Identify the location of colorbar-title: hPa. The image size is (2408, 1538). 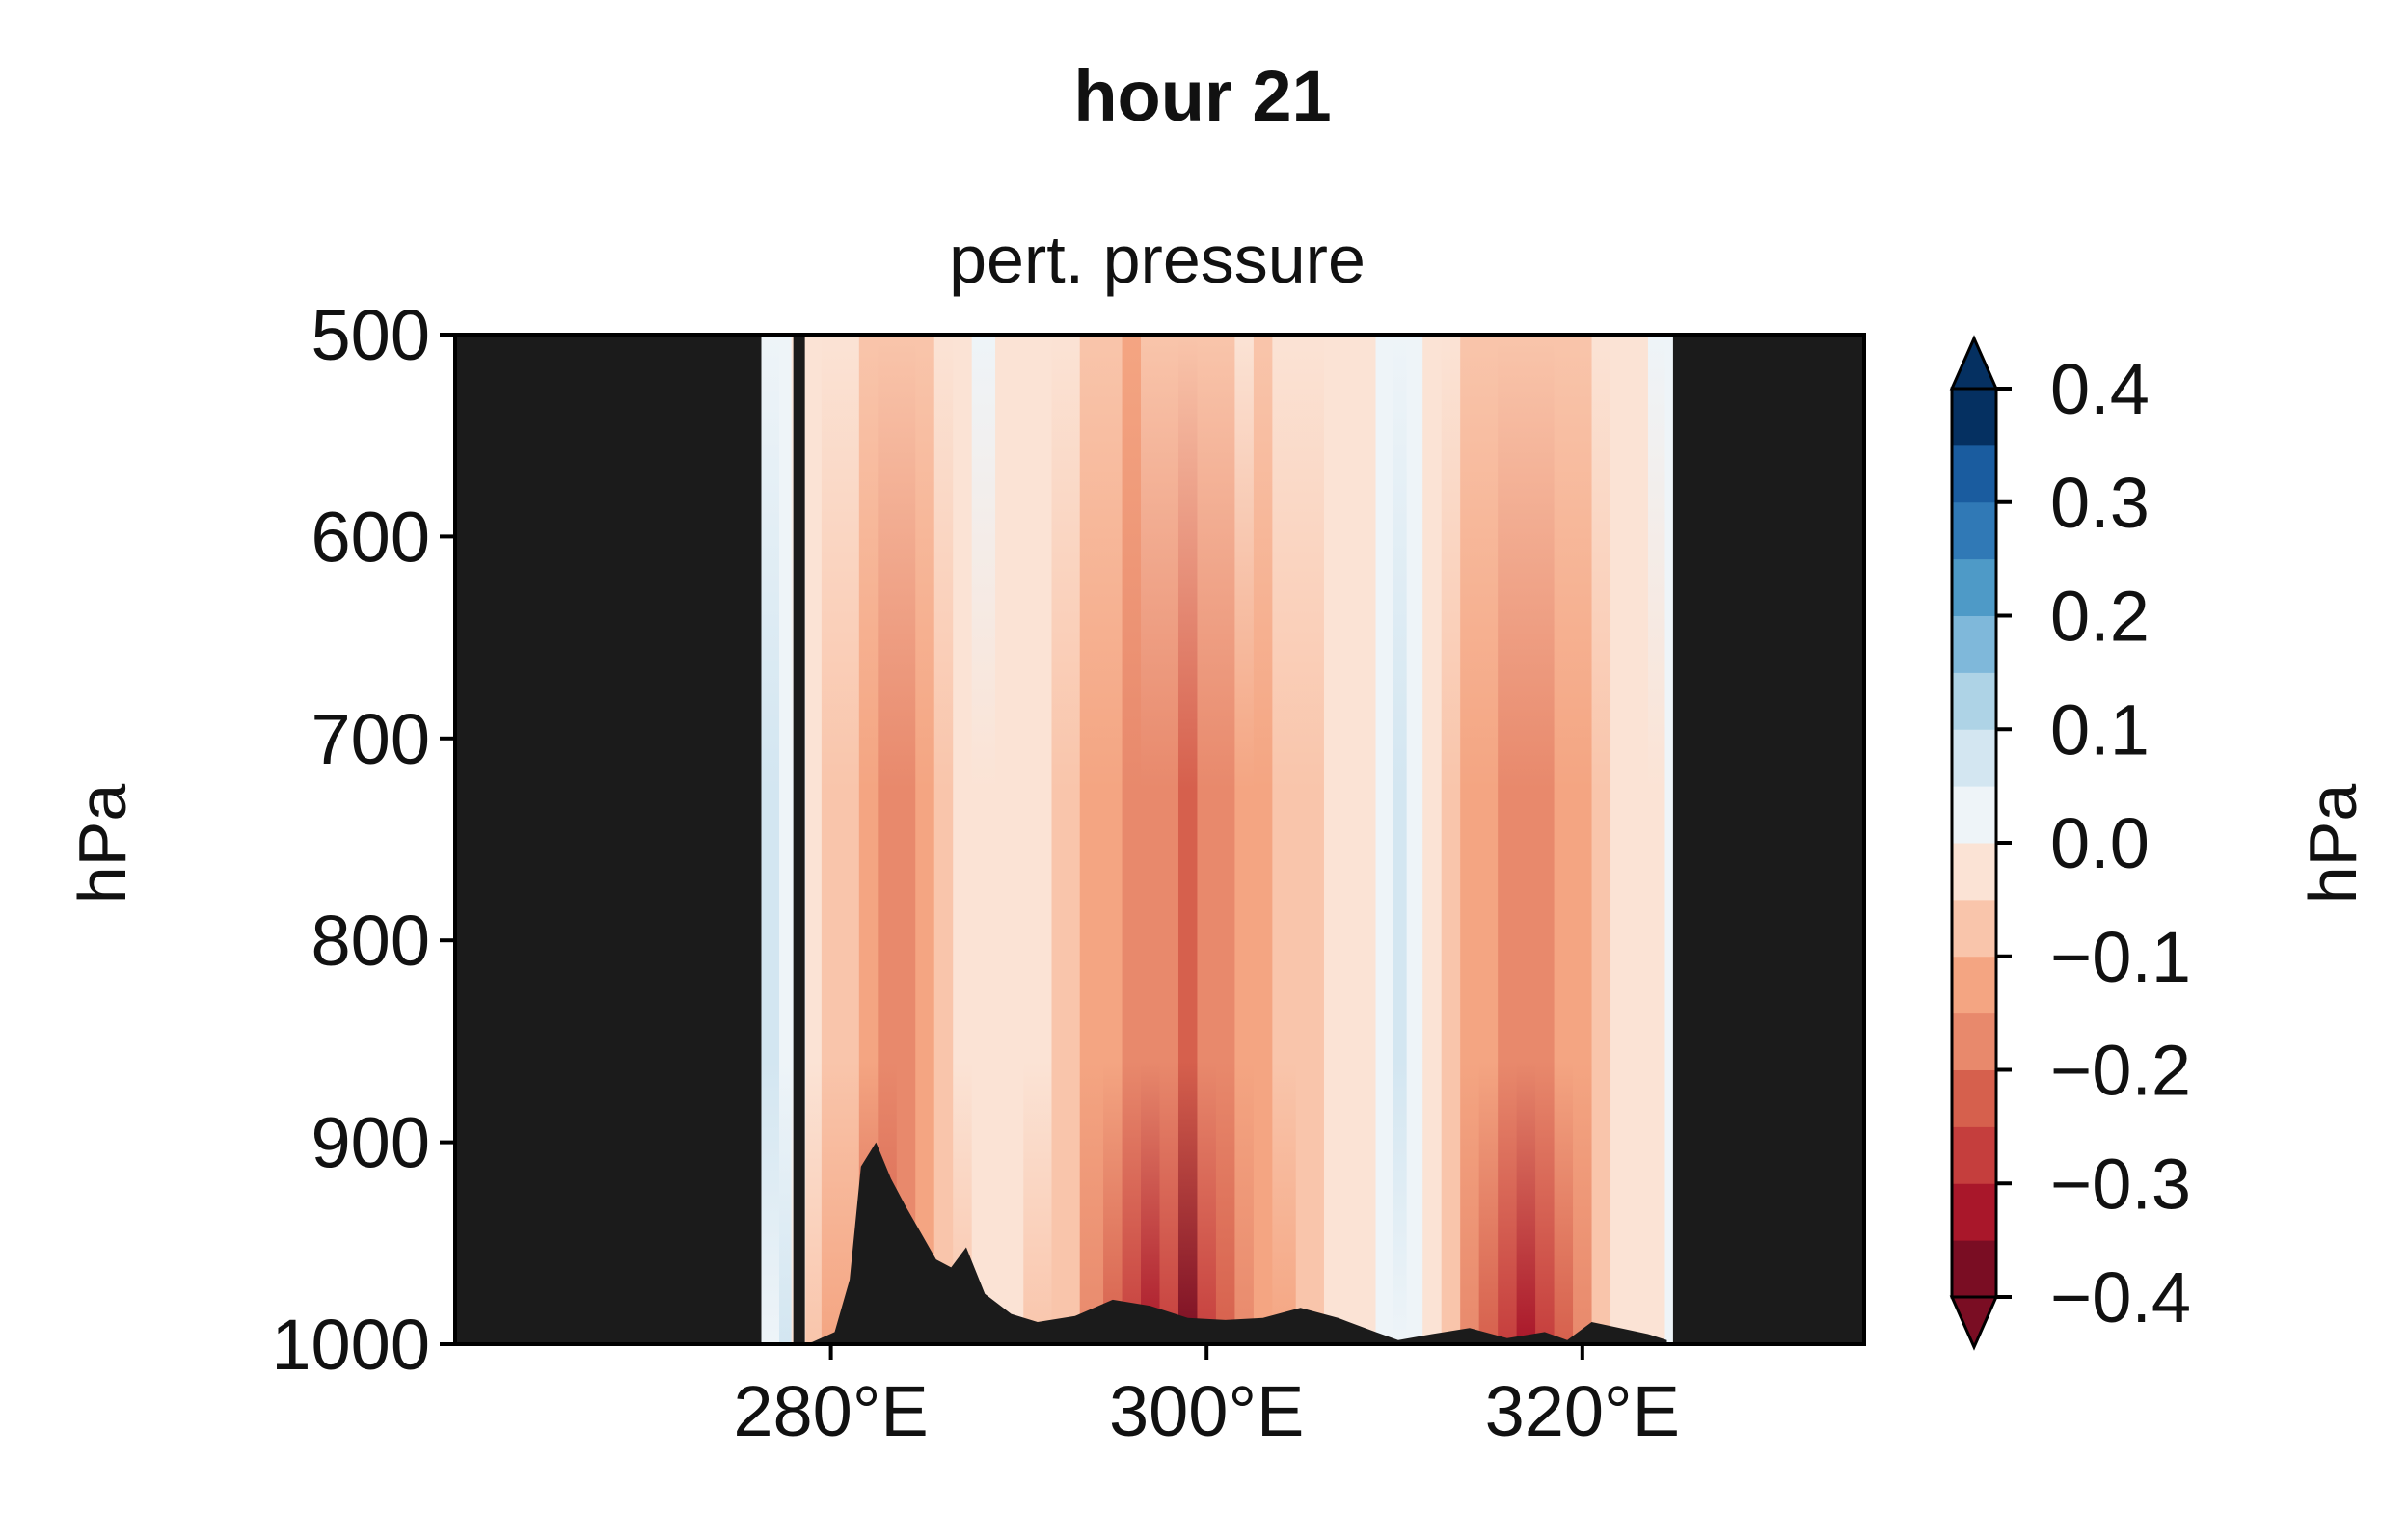
(2333, 844).